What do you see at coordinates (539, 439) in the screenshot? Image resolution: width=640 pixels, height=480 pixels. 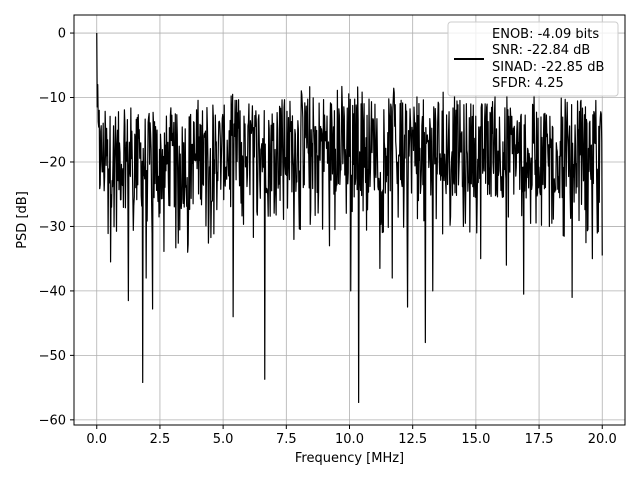 I see `x-tick-label: 17.5` at bounding box center [539, 439].